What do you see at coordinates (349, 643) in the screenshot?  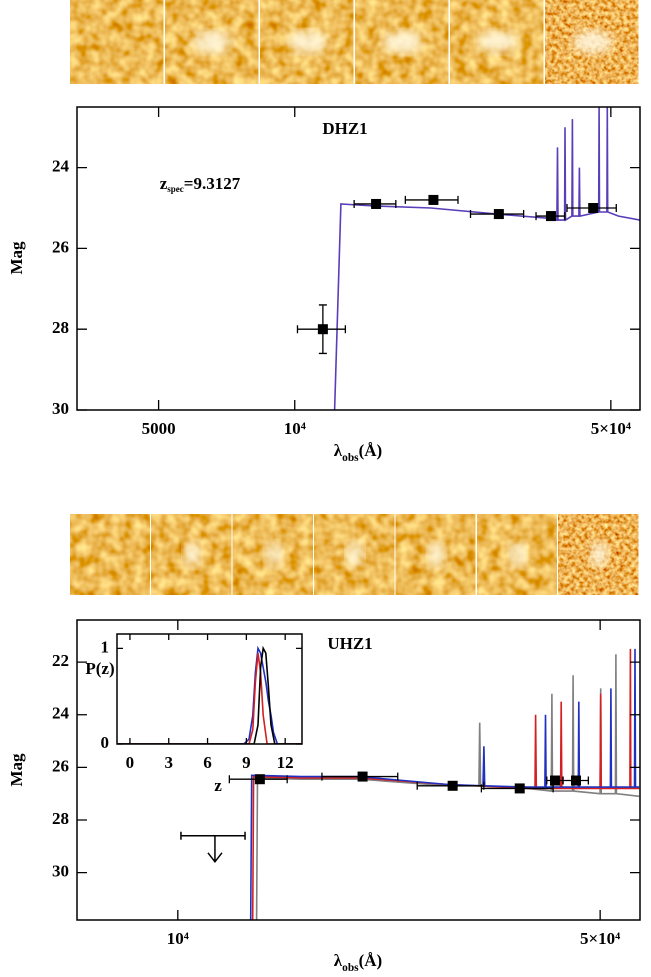 I see `panel-title: UHZ1` at bounding box center [349, 643].